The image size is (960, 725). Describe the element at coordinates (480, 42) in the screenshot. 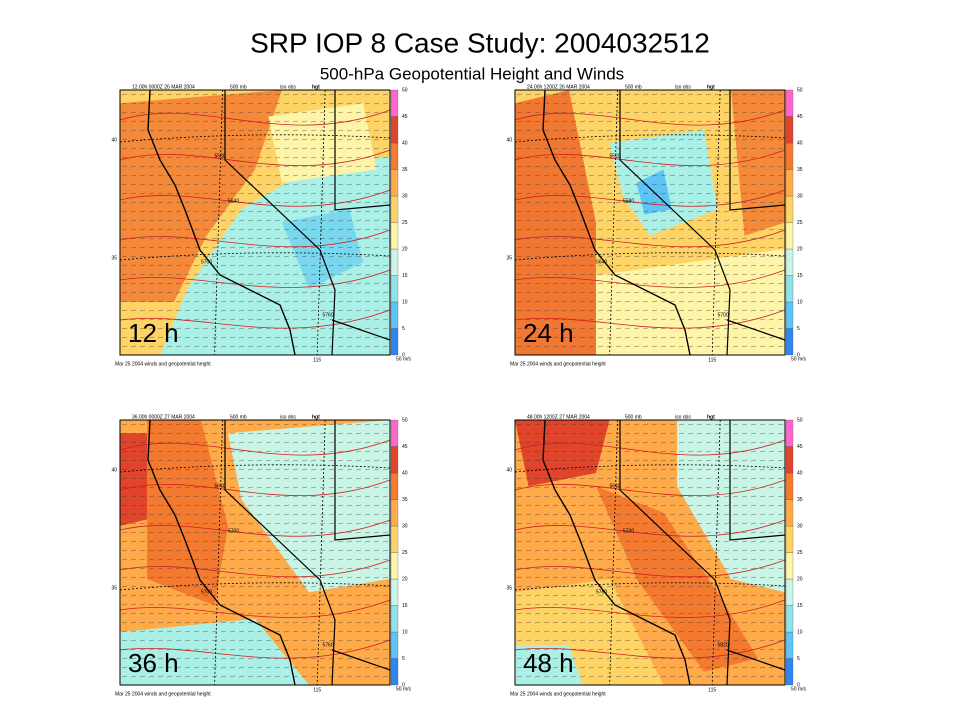

I see `slide-title: SRP IOP 8 Case Study: 2004032512` at that location.